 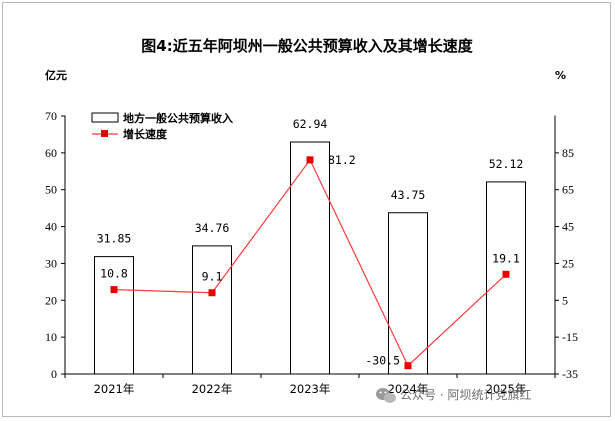 What do you see at coordinates (104, 133) in the screenshot?
I see `legend-swatch-marker` at bounding box center [104, 133].